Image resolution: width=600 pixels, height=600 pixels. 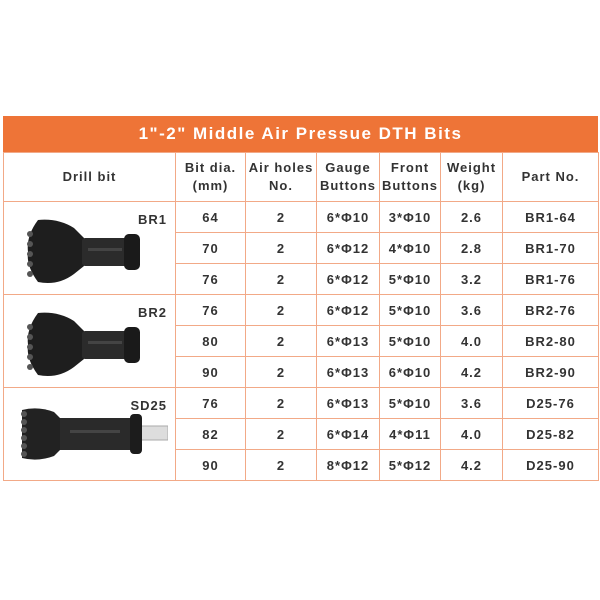 I want to click on column-header: Air holes No., so click(x=281, y=177).